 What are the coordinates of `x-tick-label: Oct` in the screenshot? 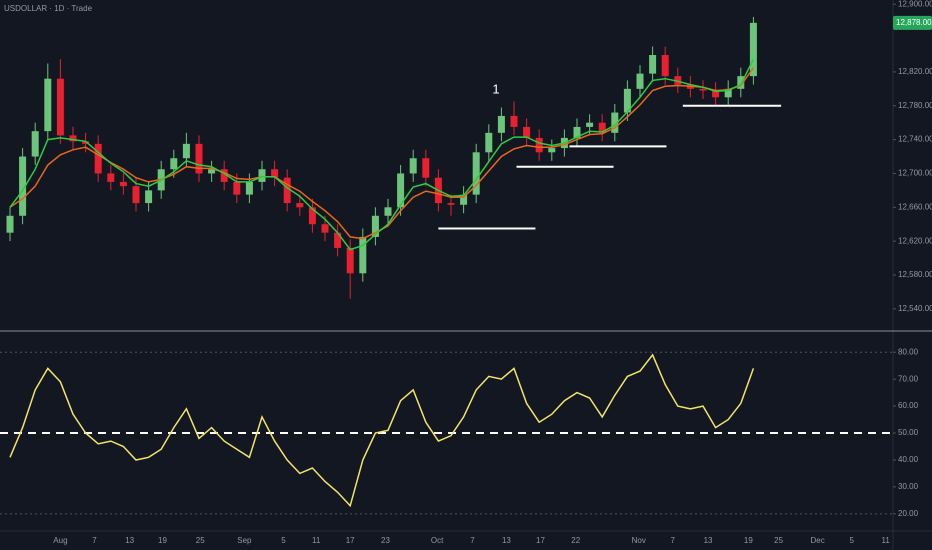 It's located at (437, 540).